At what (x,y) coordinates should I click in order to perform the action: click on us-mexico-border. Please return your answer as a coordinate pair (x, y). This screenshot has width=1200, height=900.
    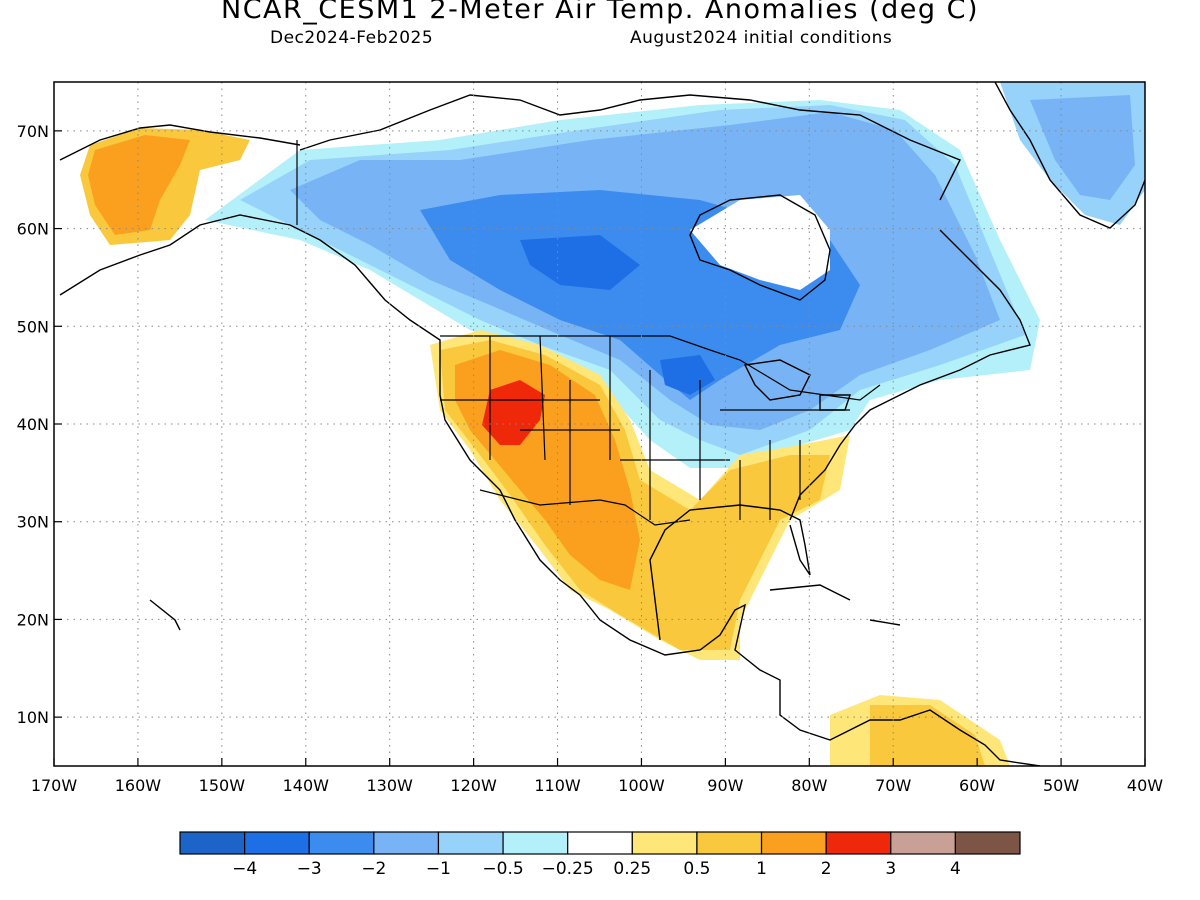
    Looking at the image, I should click on (585, 507).